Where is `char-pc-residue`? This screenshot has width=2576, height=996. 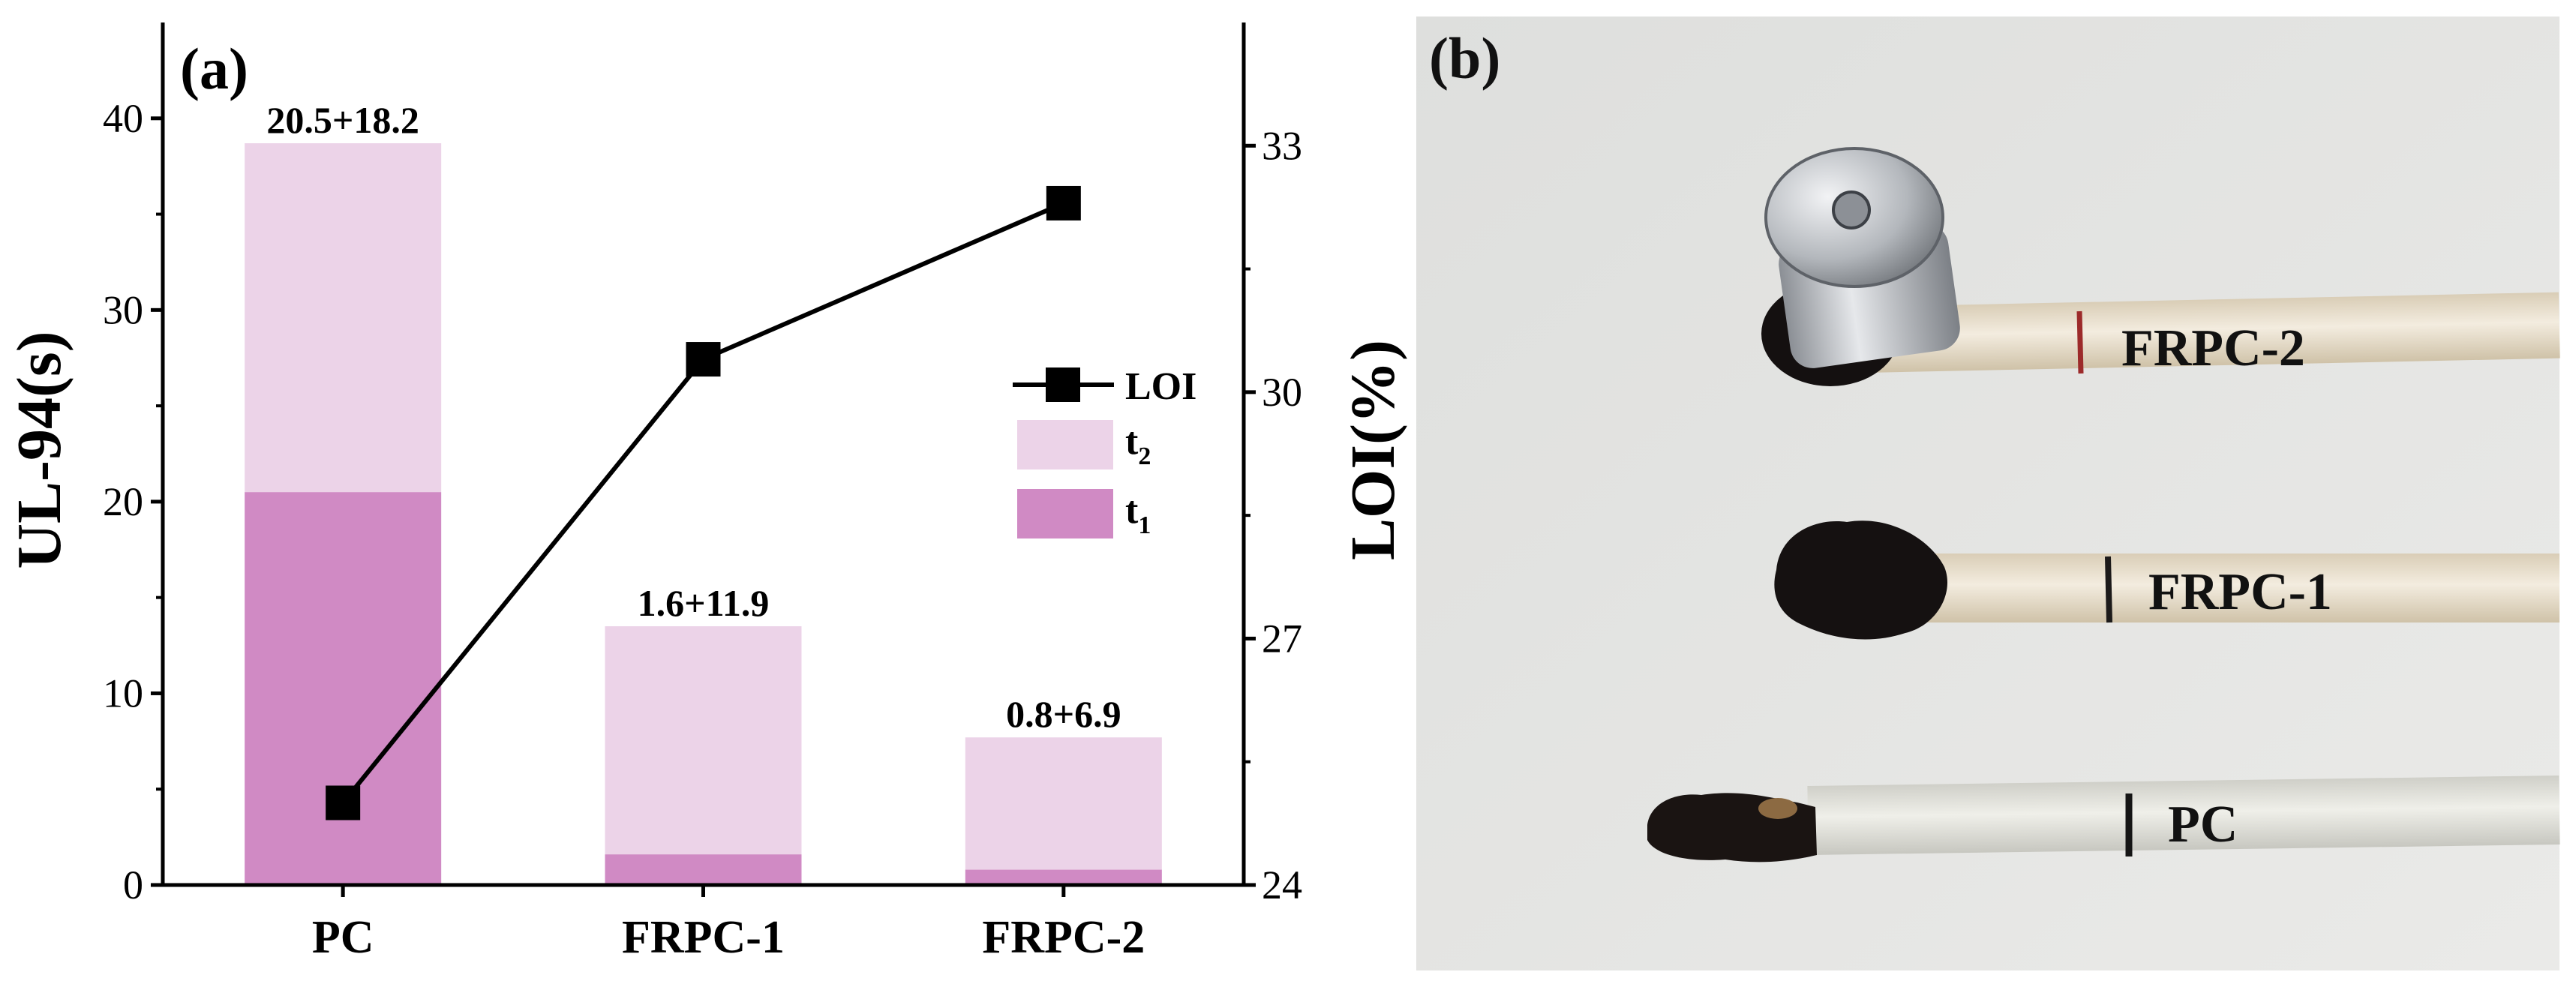
char-pc-residue is located at coordinates (1777, 808).